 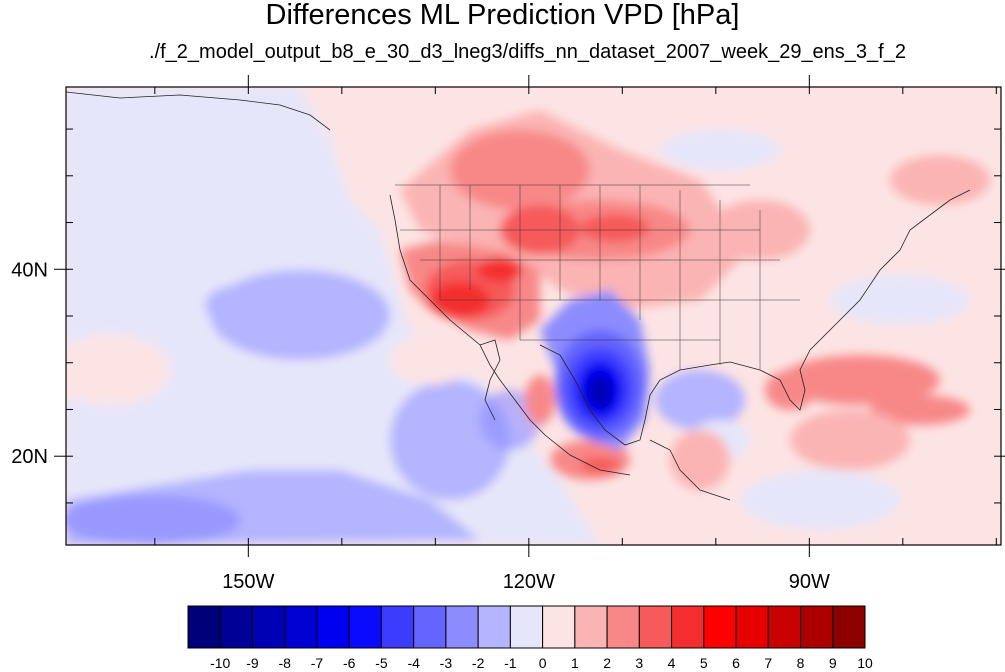 What do you see at coordinates (768, 663) in the screenshot?
I see `colorbar-label: 7` at bounding box center [768, 663].